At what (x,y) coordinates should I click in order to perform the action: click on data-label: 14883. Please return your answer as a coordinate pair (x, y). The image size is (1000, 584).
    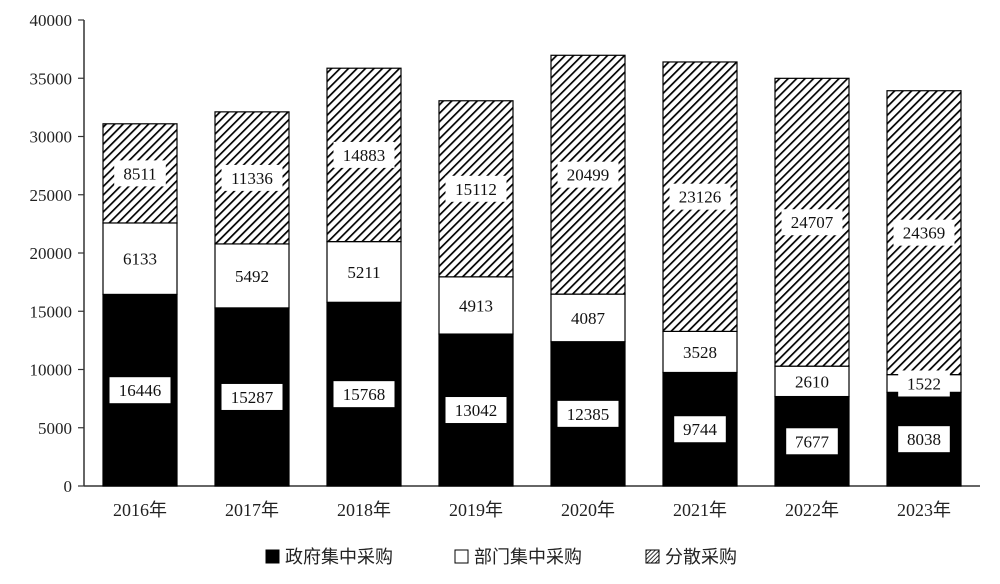
    Looking at the image, I should click on (364, 155).